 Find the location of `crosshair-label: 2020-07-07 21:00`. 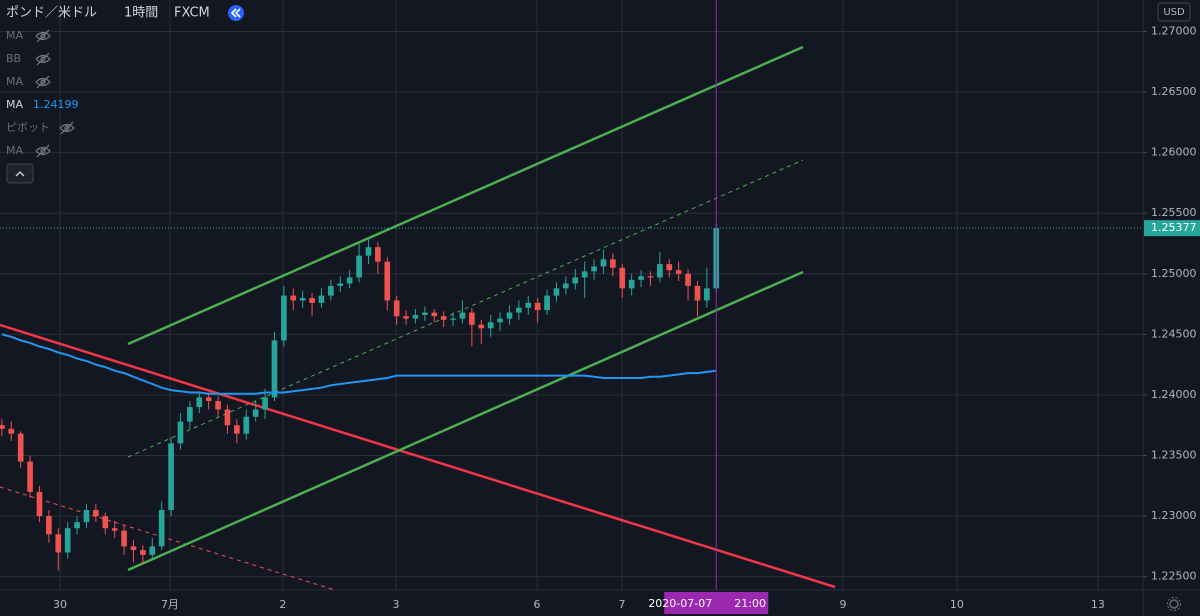

crosshair-label: 2020-07-07 21:00 is located at coordinates (708, 603).